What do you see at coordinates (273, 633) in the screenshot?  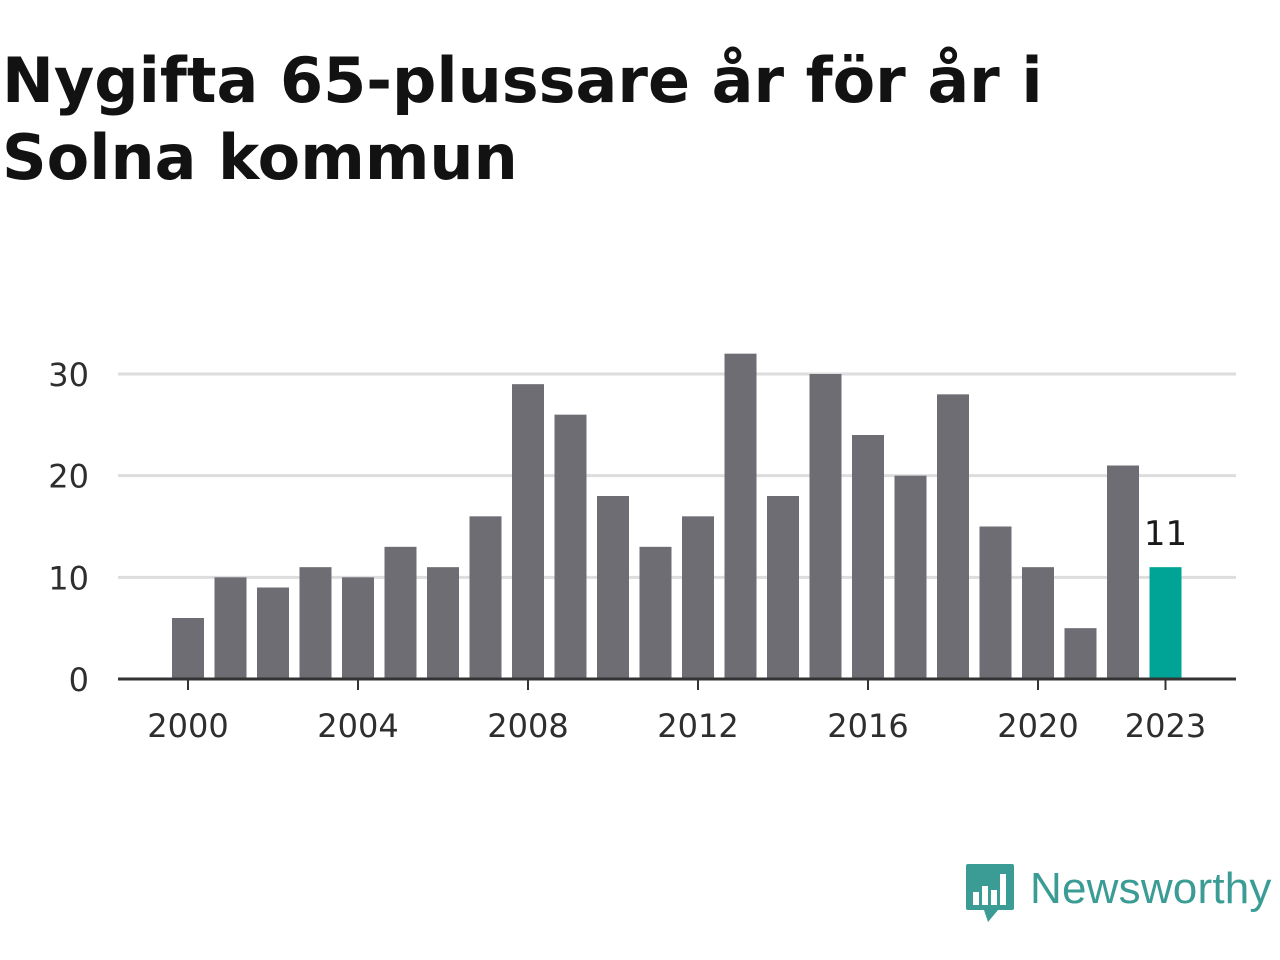 I see `bar-2002` at bounding box center [273, 633].